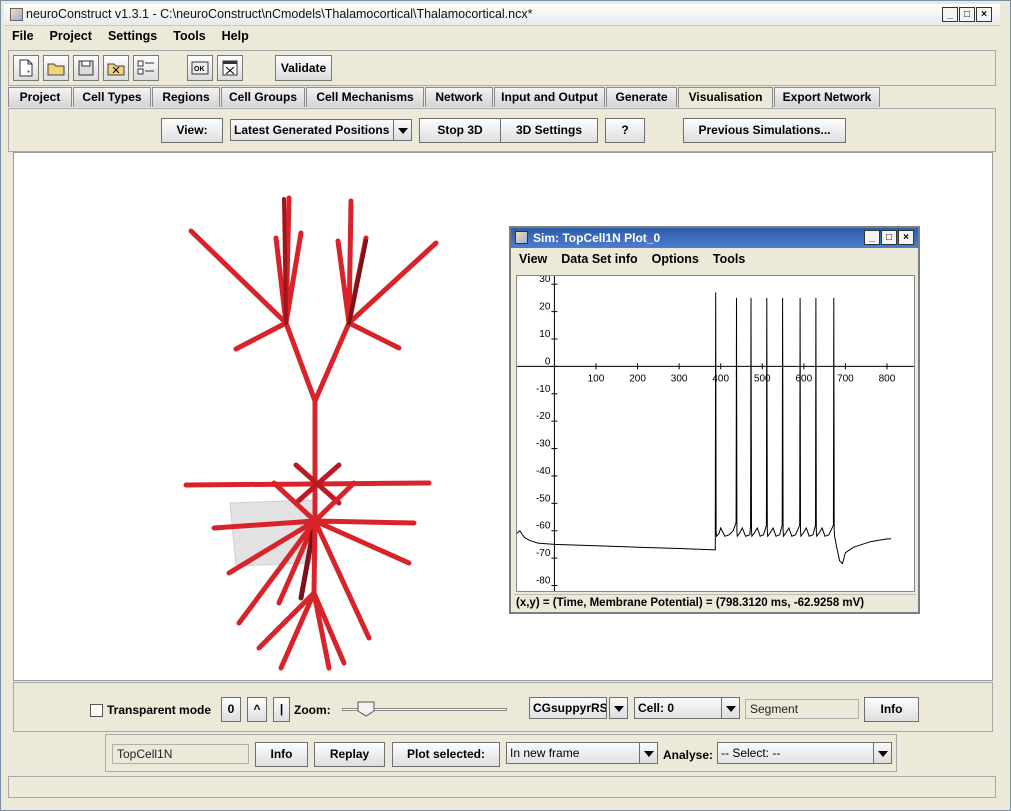  Describe the element at coordinates (402, 130) in the screenshot. I see `view-select-arrow` at that location.